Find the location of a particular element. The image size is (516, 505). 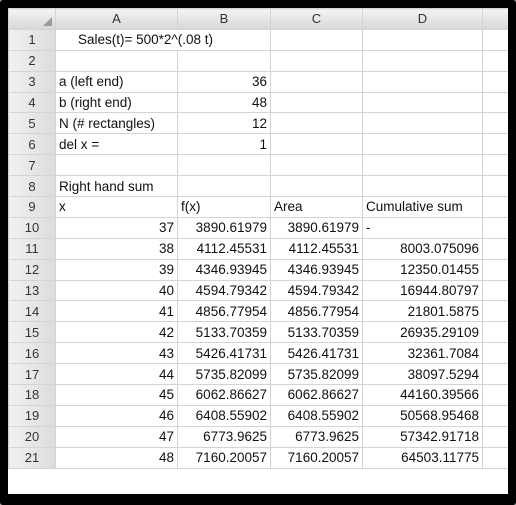

cell-b11: 4112.45531 is located at coordinates (224, 248).